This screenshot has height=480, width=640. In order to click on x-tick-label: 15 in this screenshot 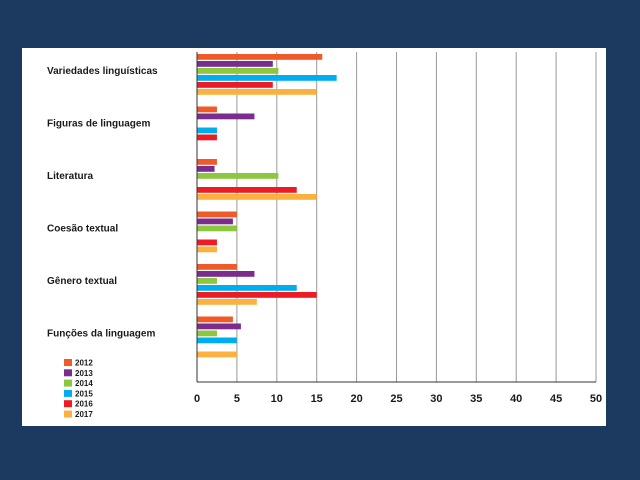, I will do `click(317, 399)`.